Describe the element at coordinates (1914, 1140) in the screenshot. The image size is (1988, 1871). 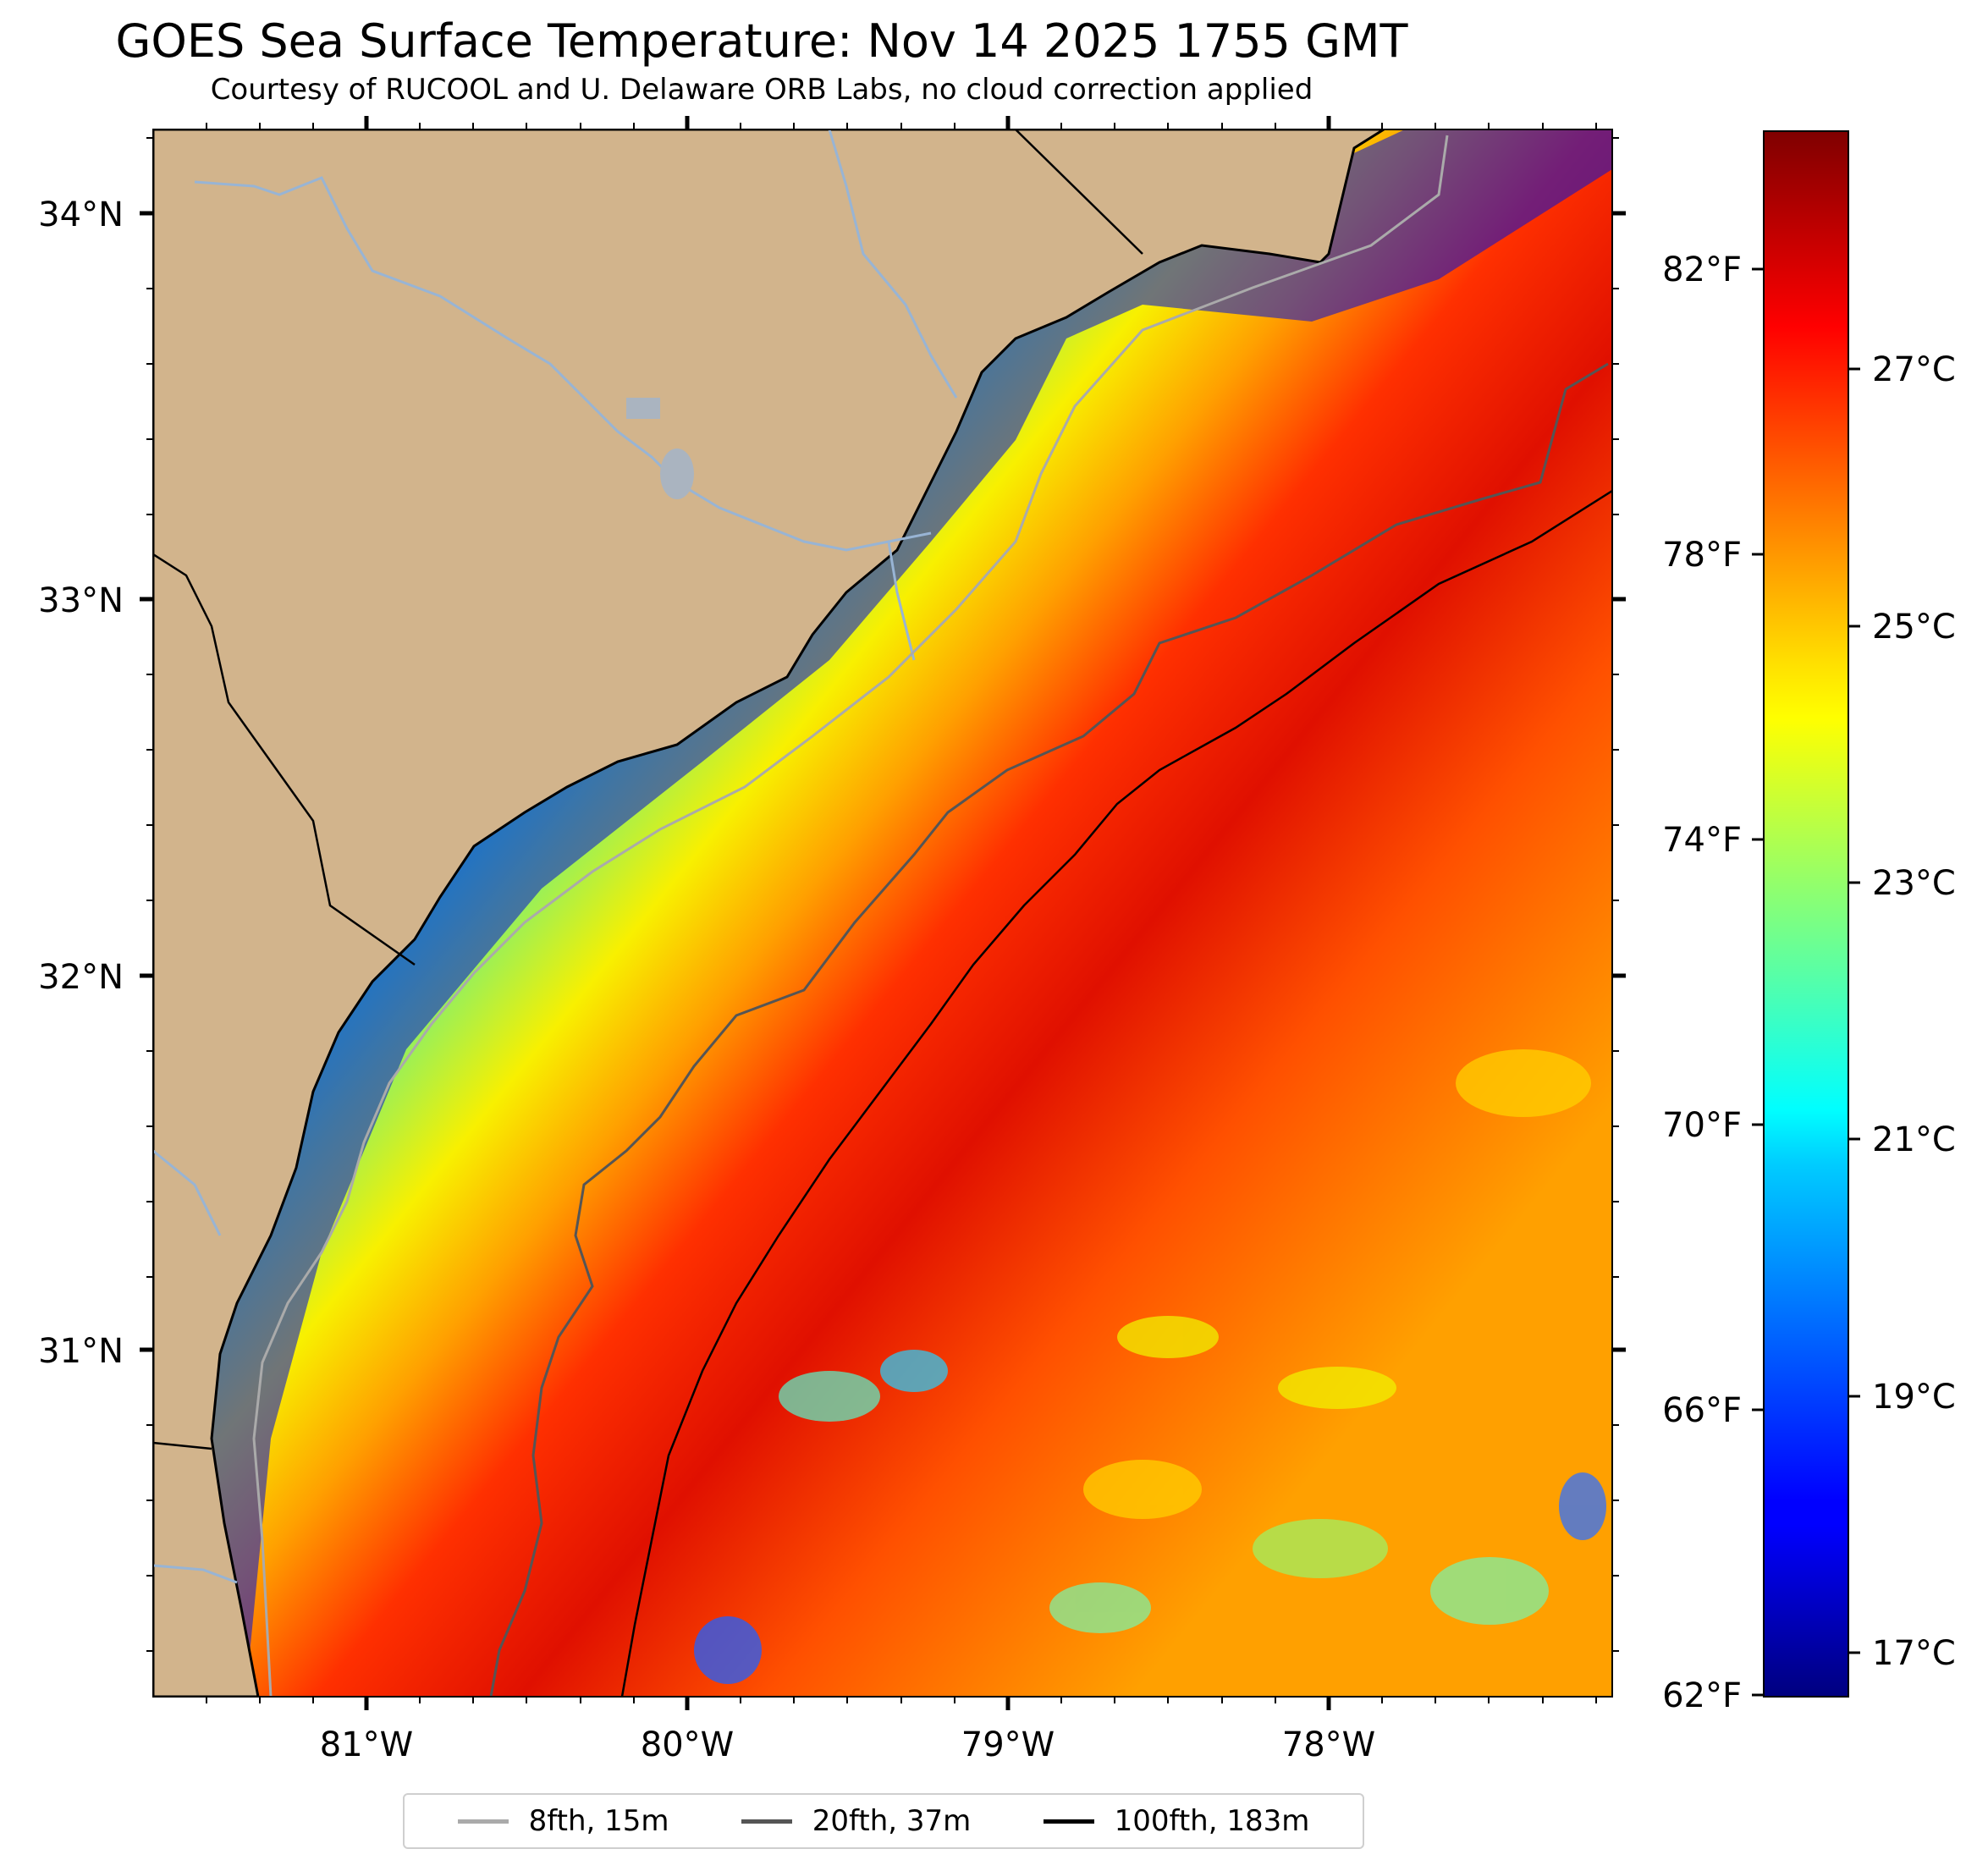
I see `cbar-c-21: 21°C` at that location.